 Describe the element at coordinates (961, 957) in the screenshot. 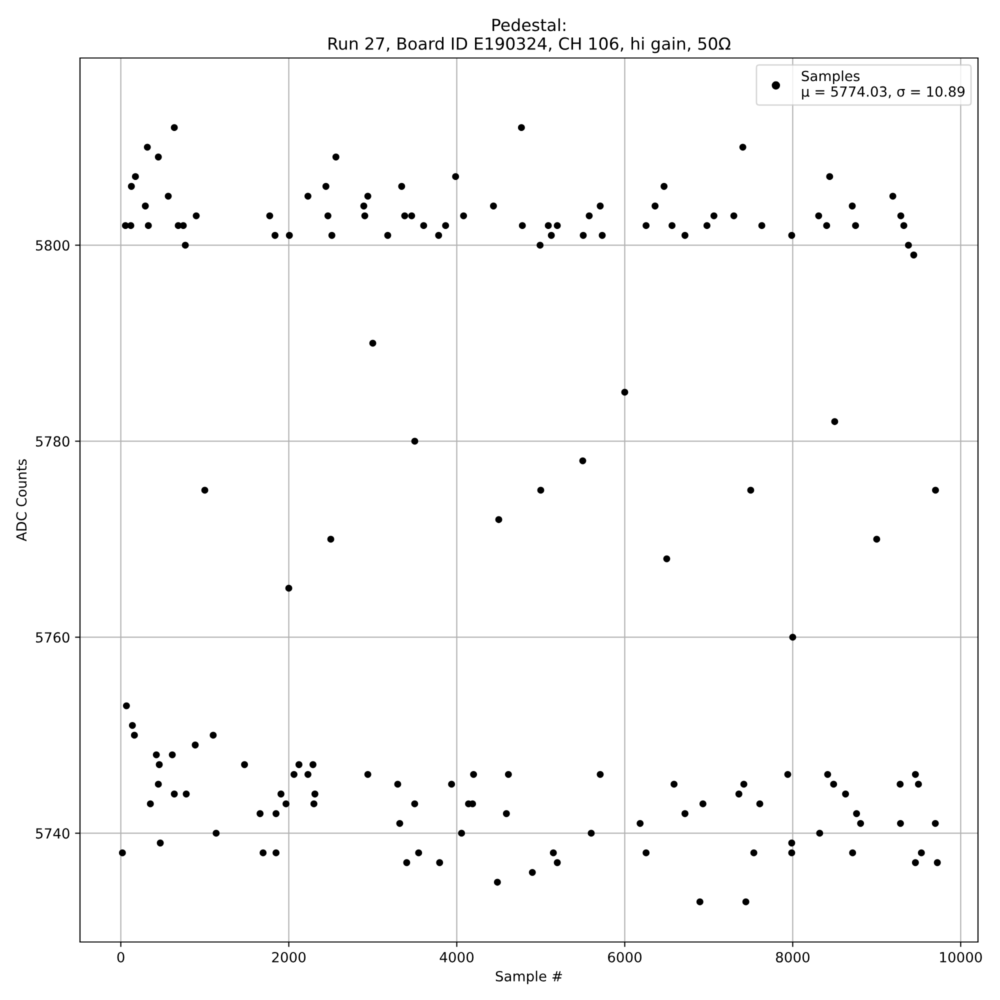

I see `x-tick-label: 10000` at that location.